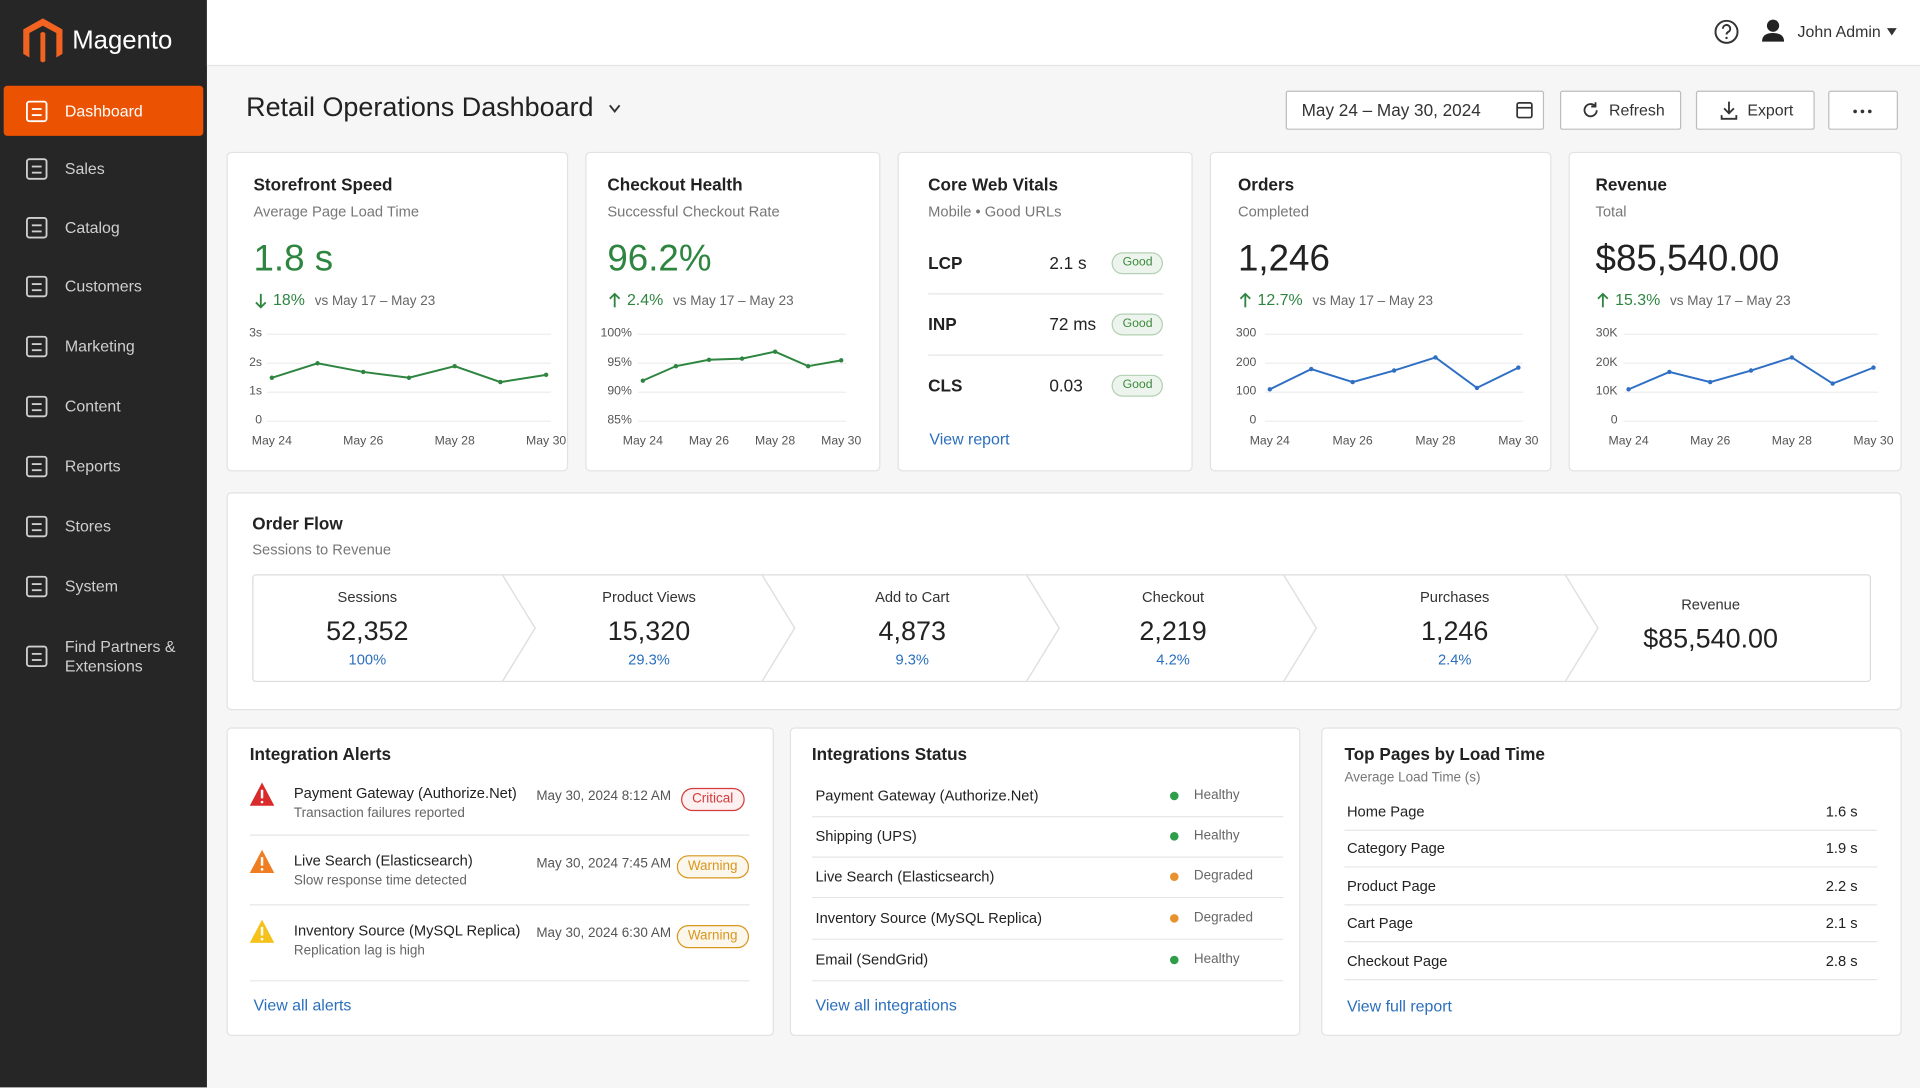 This screenshot has height=1088, width=1920. I want to click on stage-share: 9.3%, so click(912, 660).